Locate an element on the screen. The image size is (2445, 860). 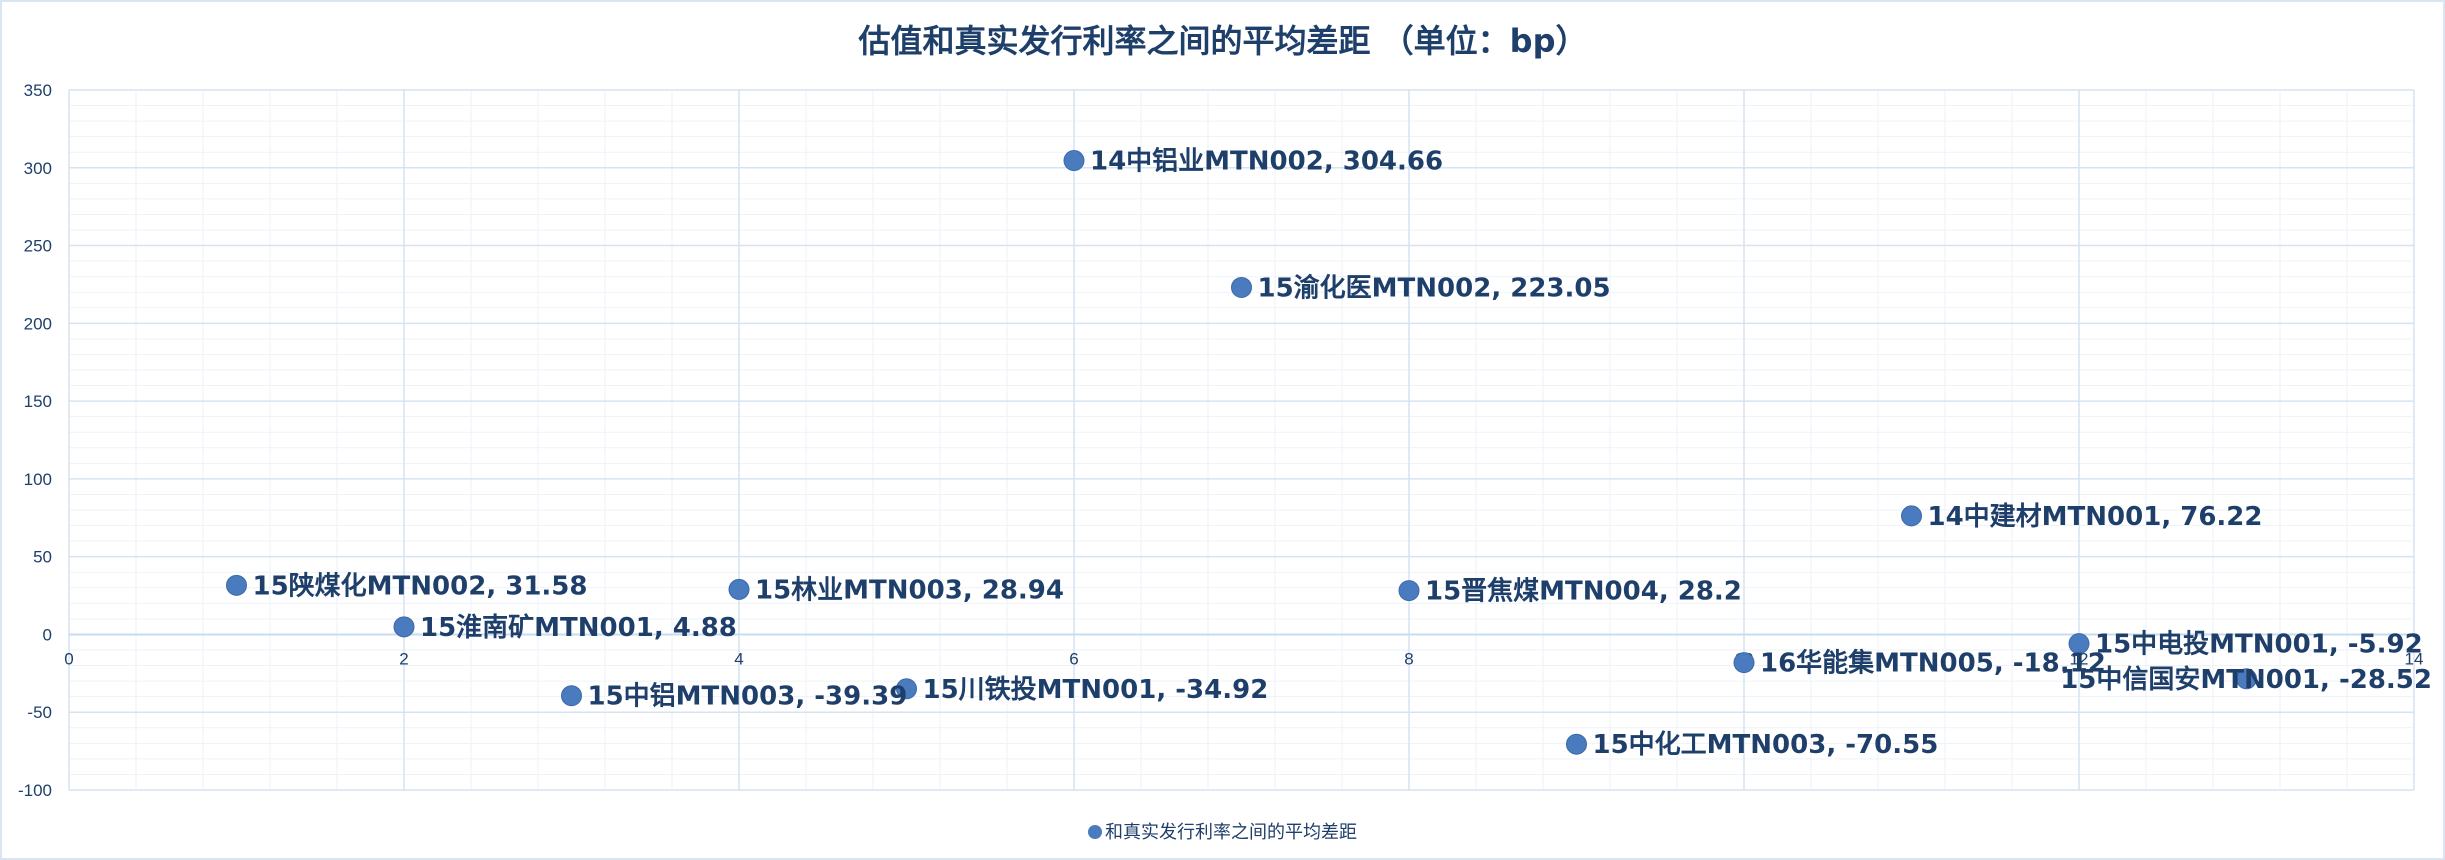
data-label: 15林业MTN003, 28.94 is located at coordinates (909, 590).